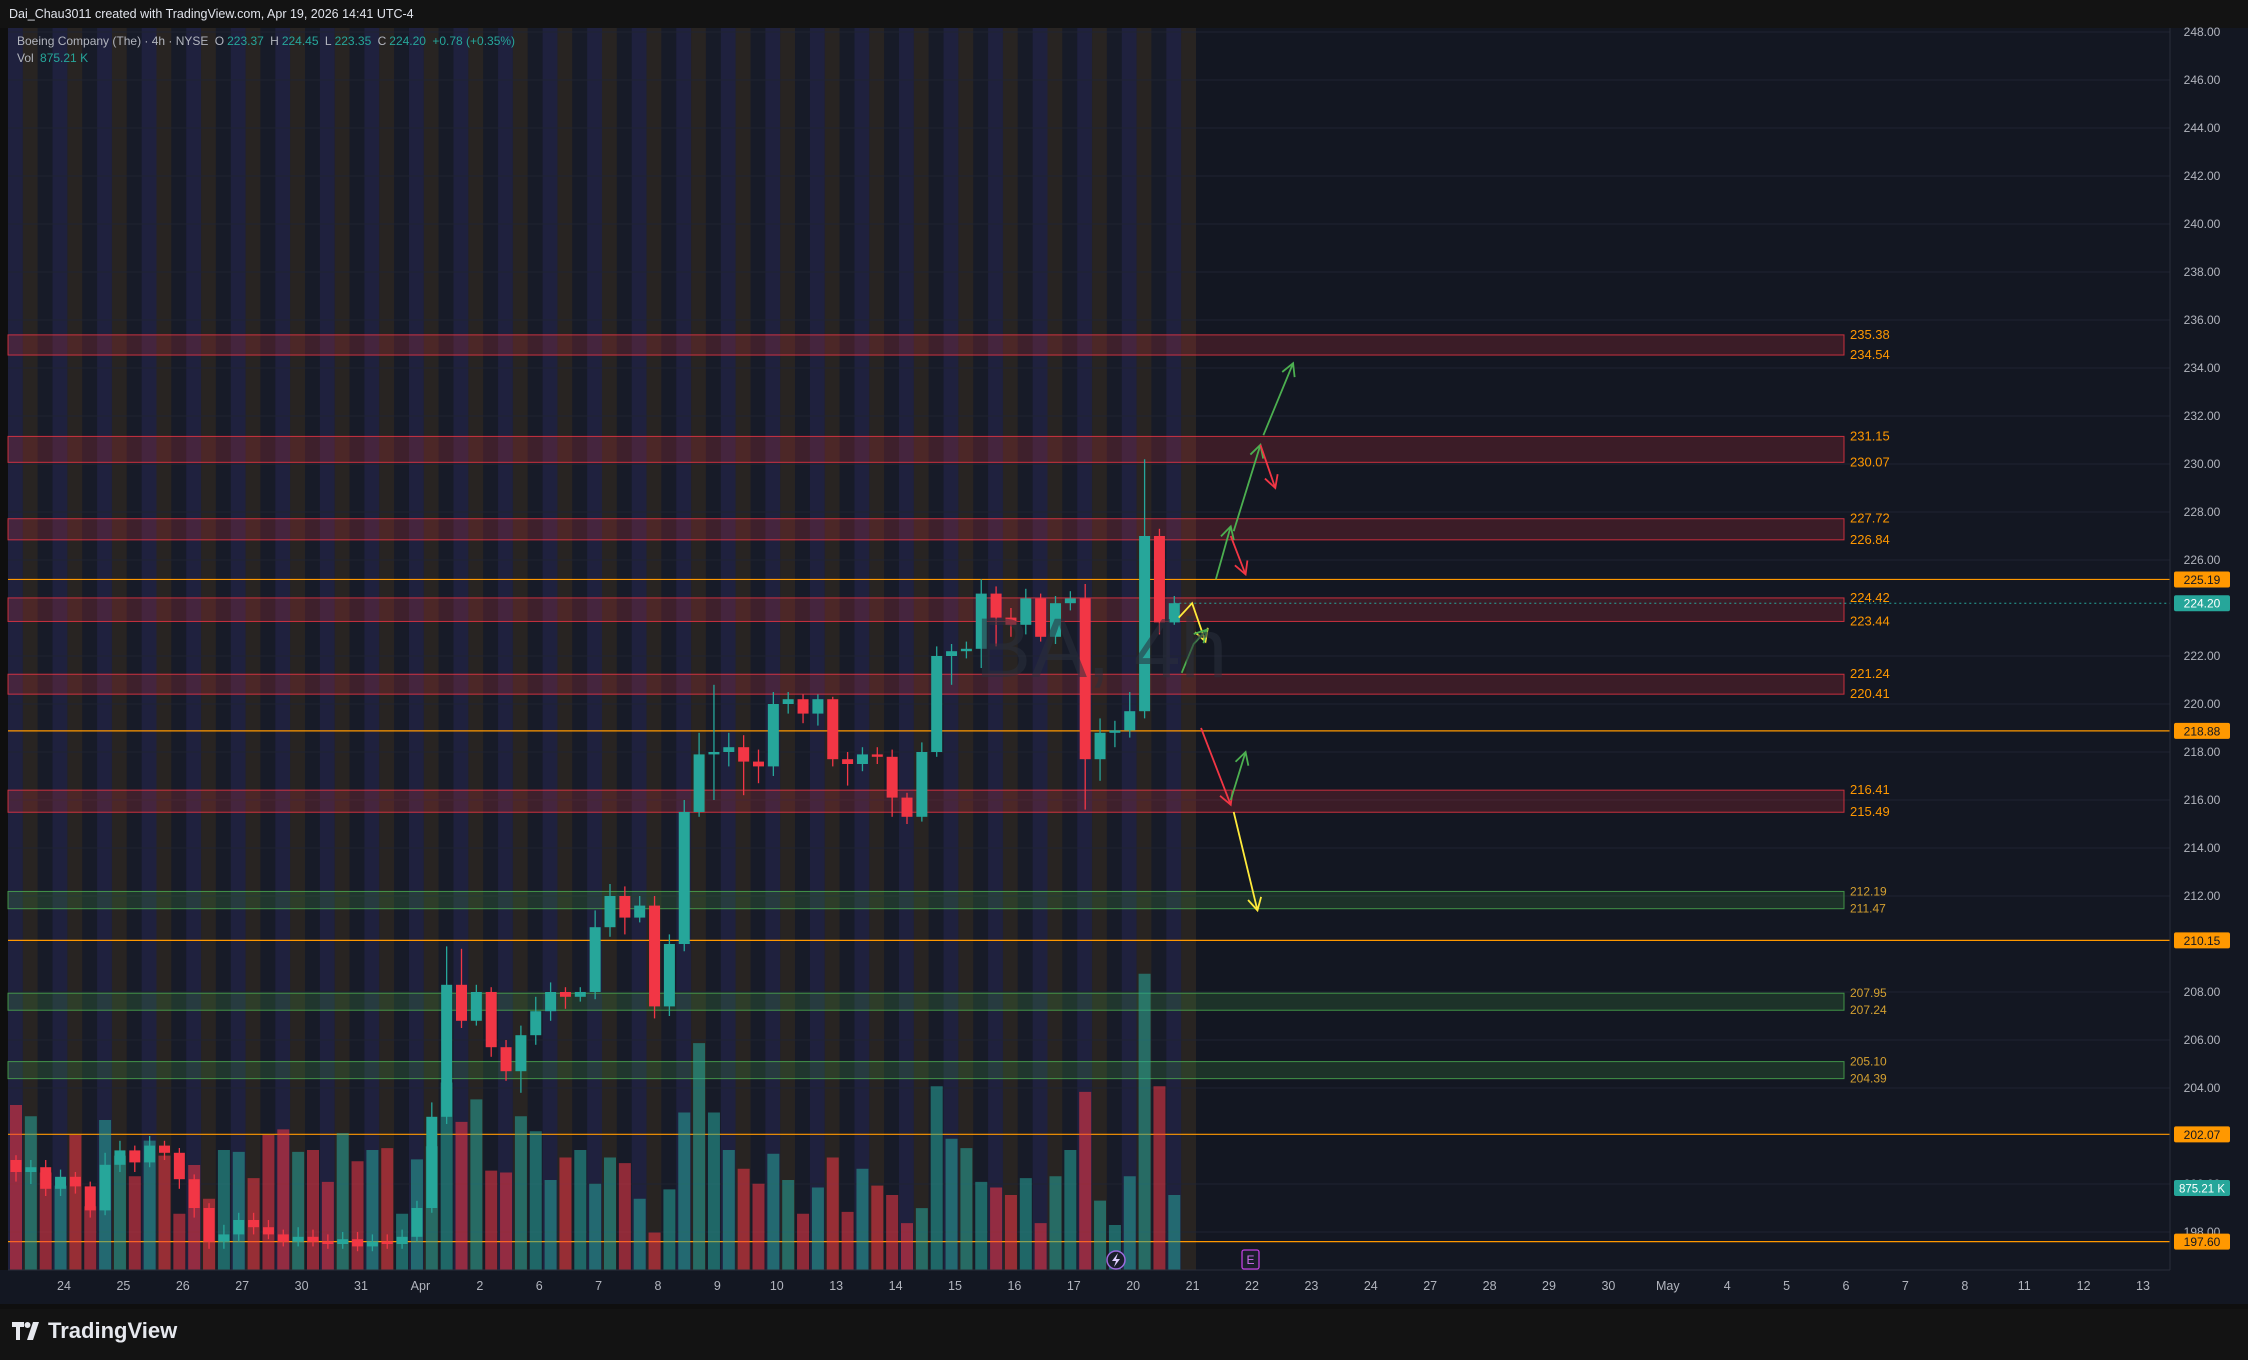 Image resolution: width=2248 pixels, height=1360 pixels. I want to click on earnings-event-icon, so click(1250, 1259).